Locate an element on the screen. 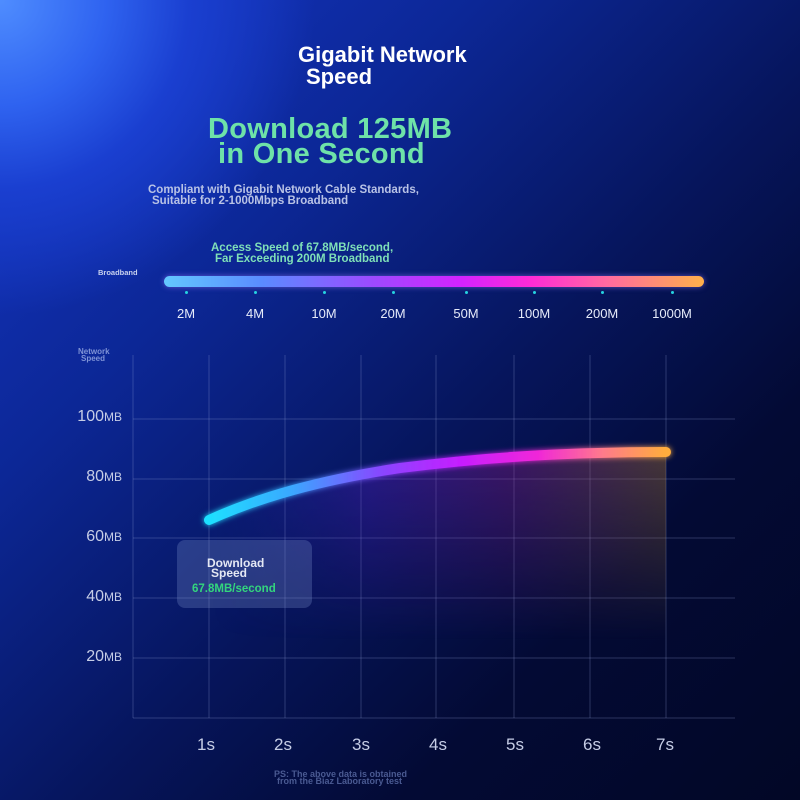 The height and width of the screenshot is (800, 800). broadband-ticks: 2M 4M 10M 20M 50M 100M 200M 1000M is located at coordinates (400, 307).